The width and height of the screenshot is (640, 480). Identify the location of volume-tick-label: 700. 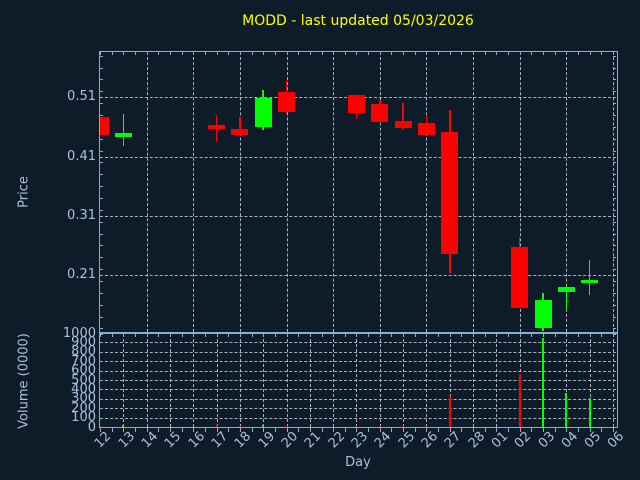
(83, 361).